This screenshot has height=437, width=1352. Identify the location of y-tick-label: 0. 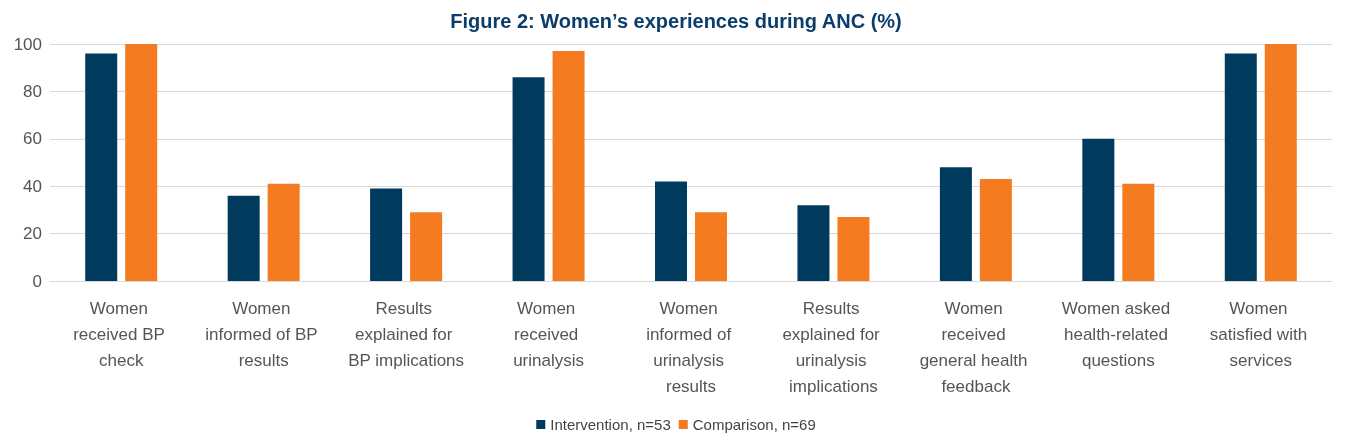
(37, 281).